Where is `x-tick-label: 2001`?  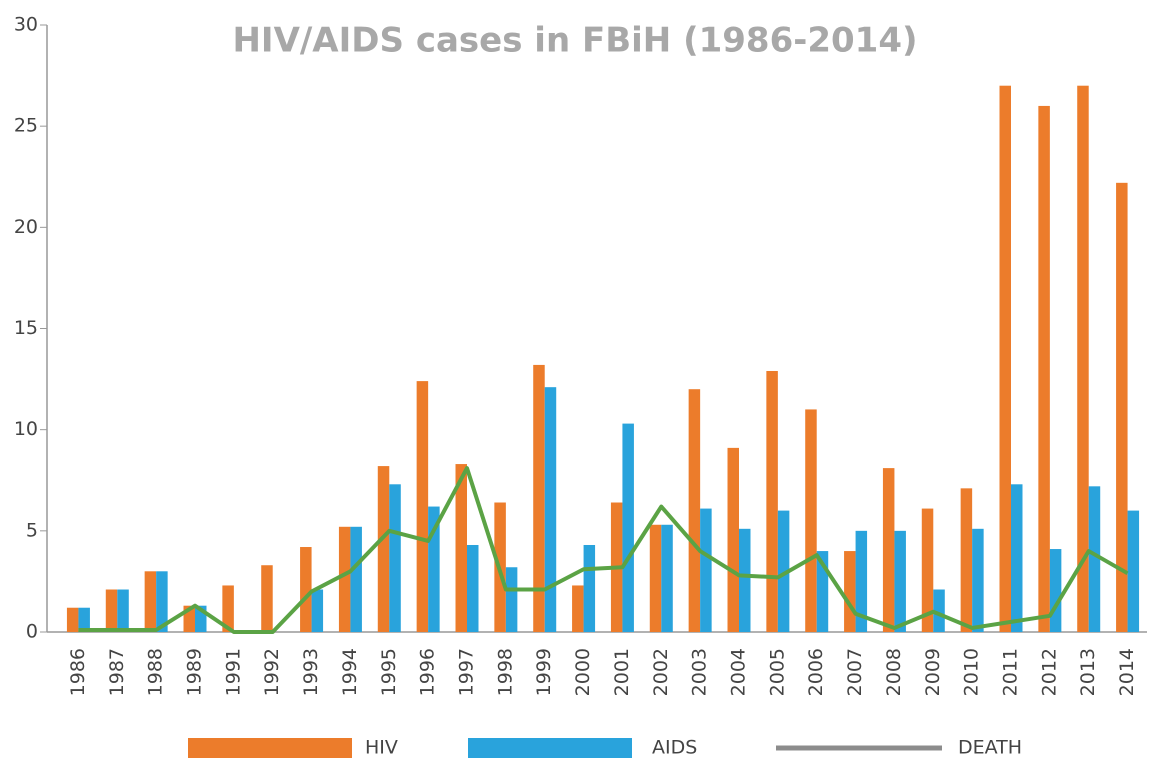 x-tick-label: 2001 is located at coordinates (622, 672).